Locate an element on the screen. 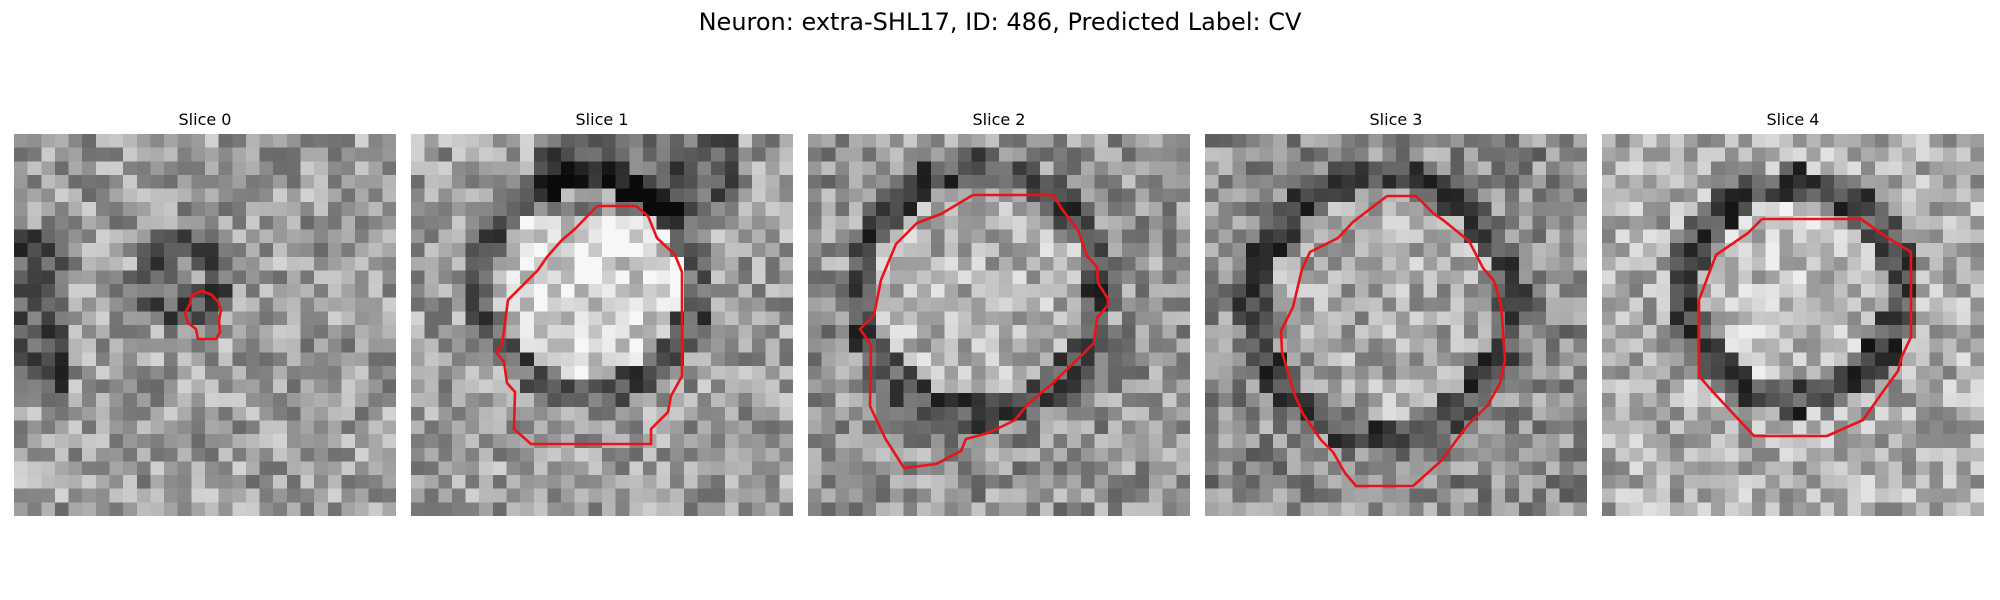  slice-panel-4: Slice 4 is located at coordinates (1793, 313).